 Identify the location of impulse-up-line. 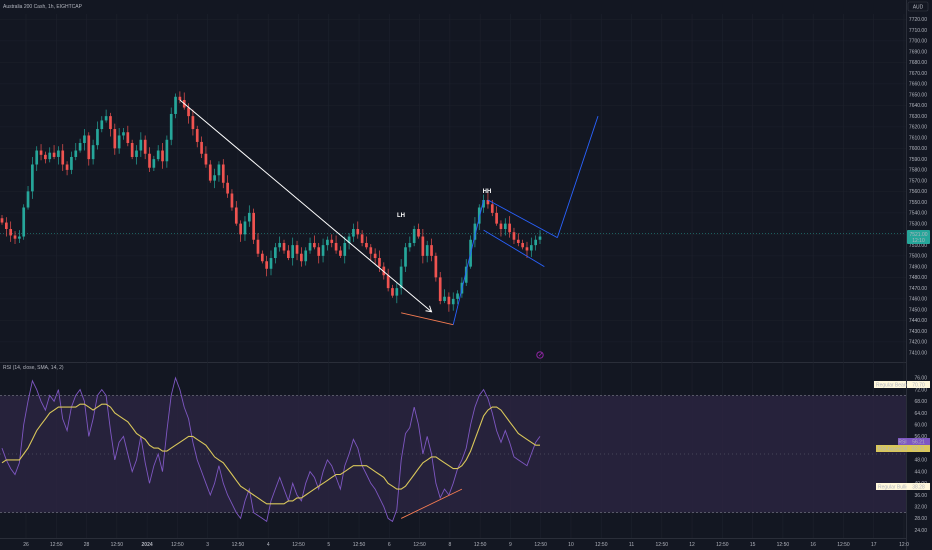
(468, 262).